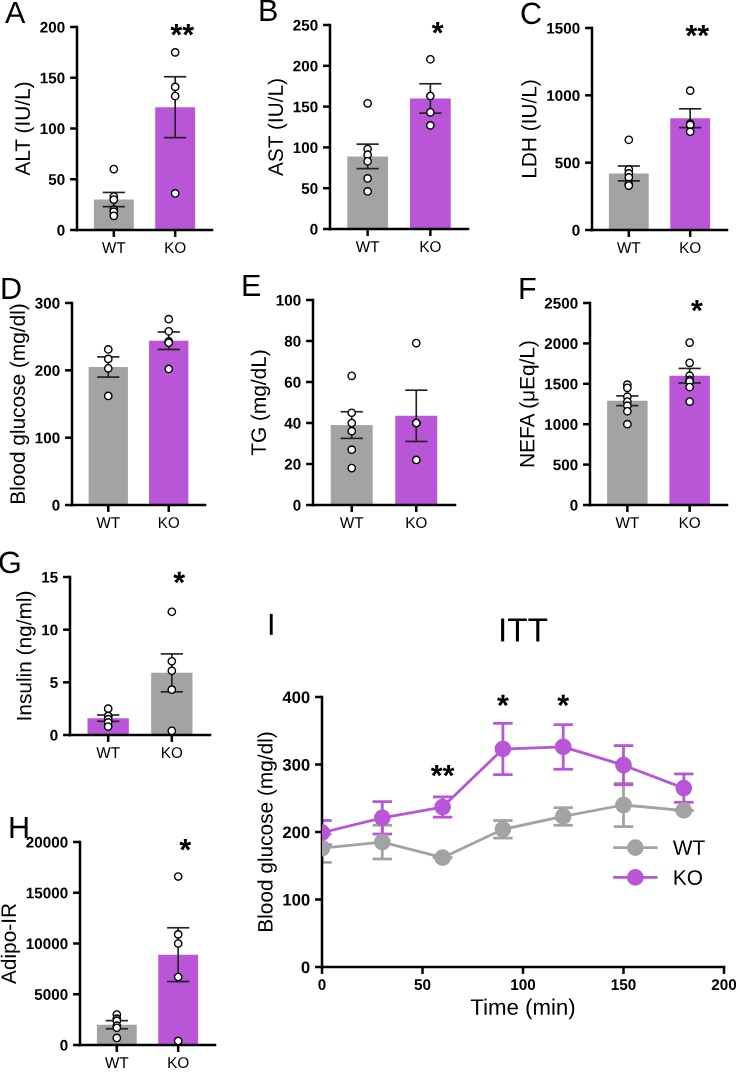 This screenshot has width=740, height=1079. Describe the element at coordinates (47, 842) in the screenshot. I see `y-tick-label: 20000` at that location.